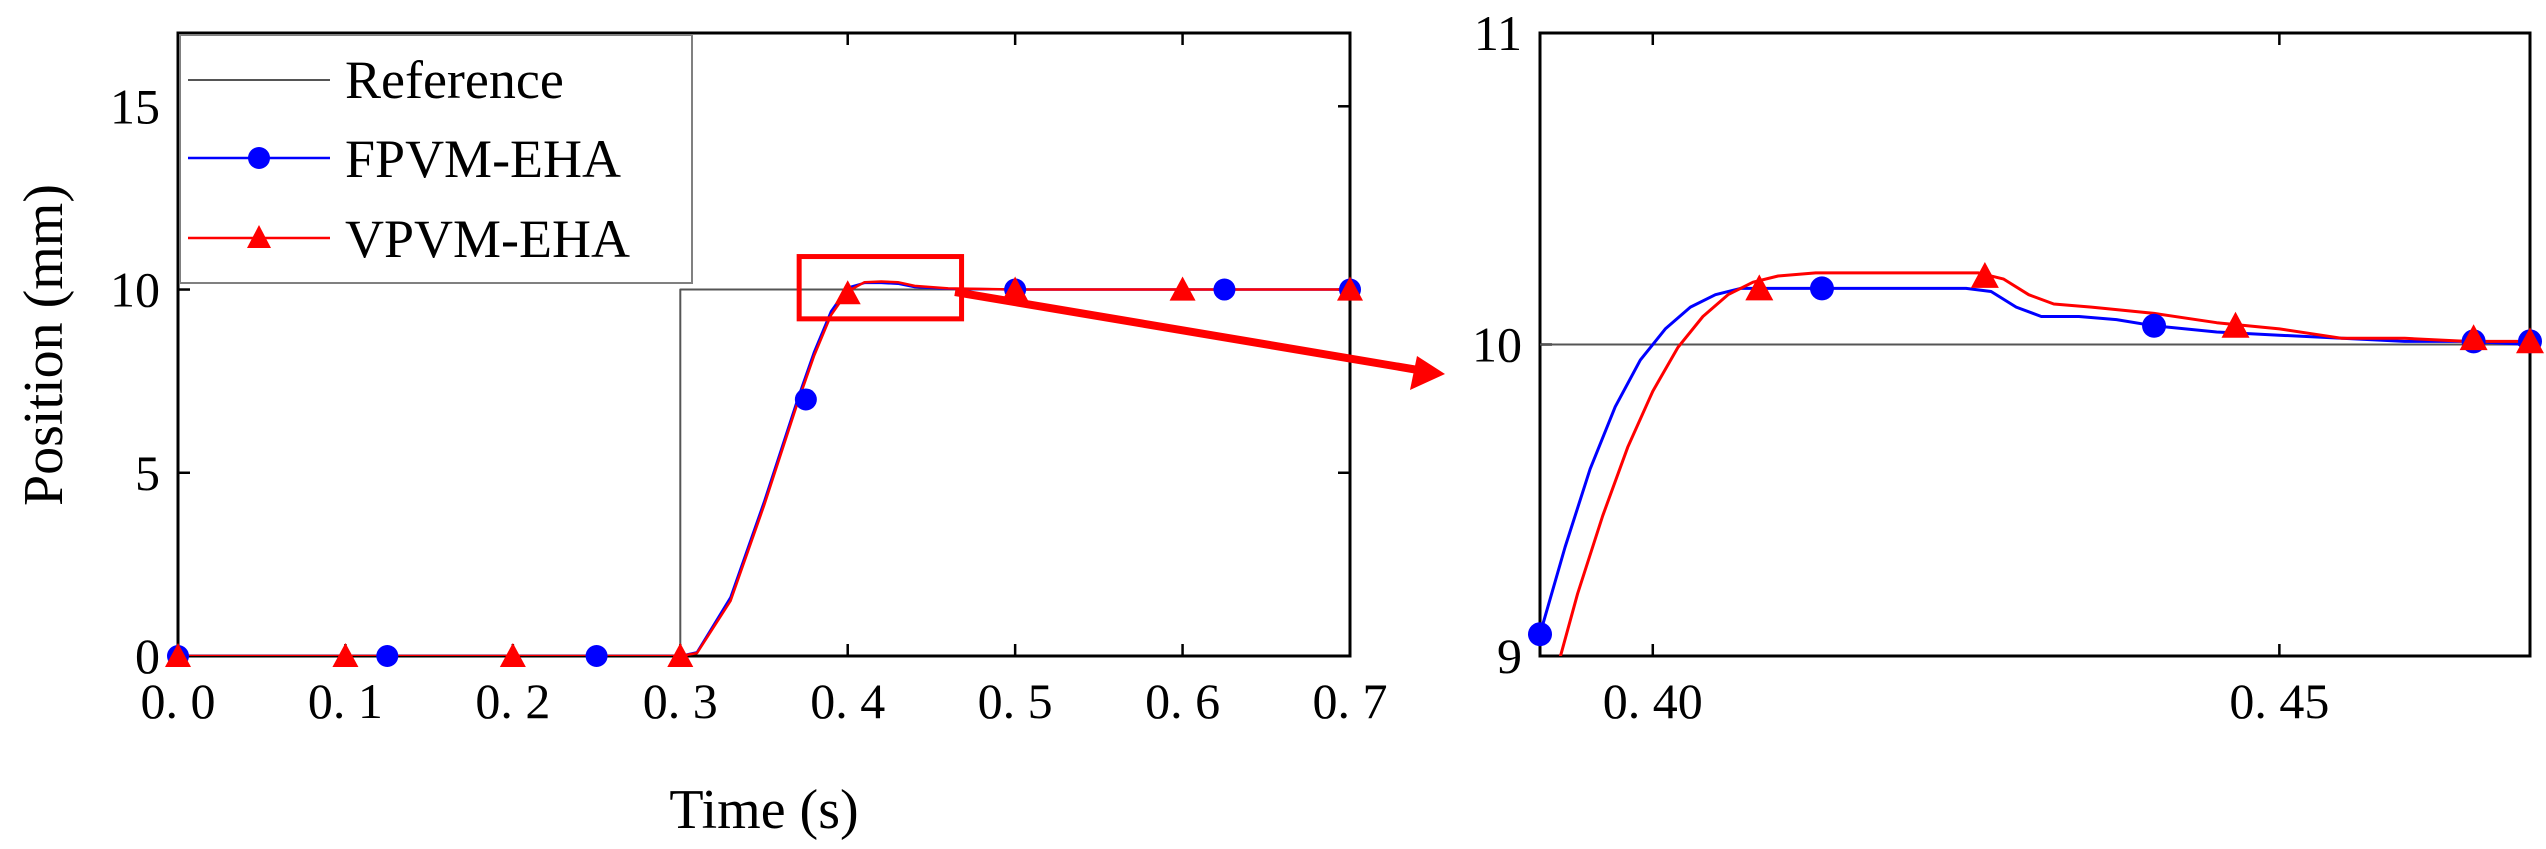  I want to click on main-y-tick-label: 10, so click(135, 290).